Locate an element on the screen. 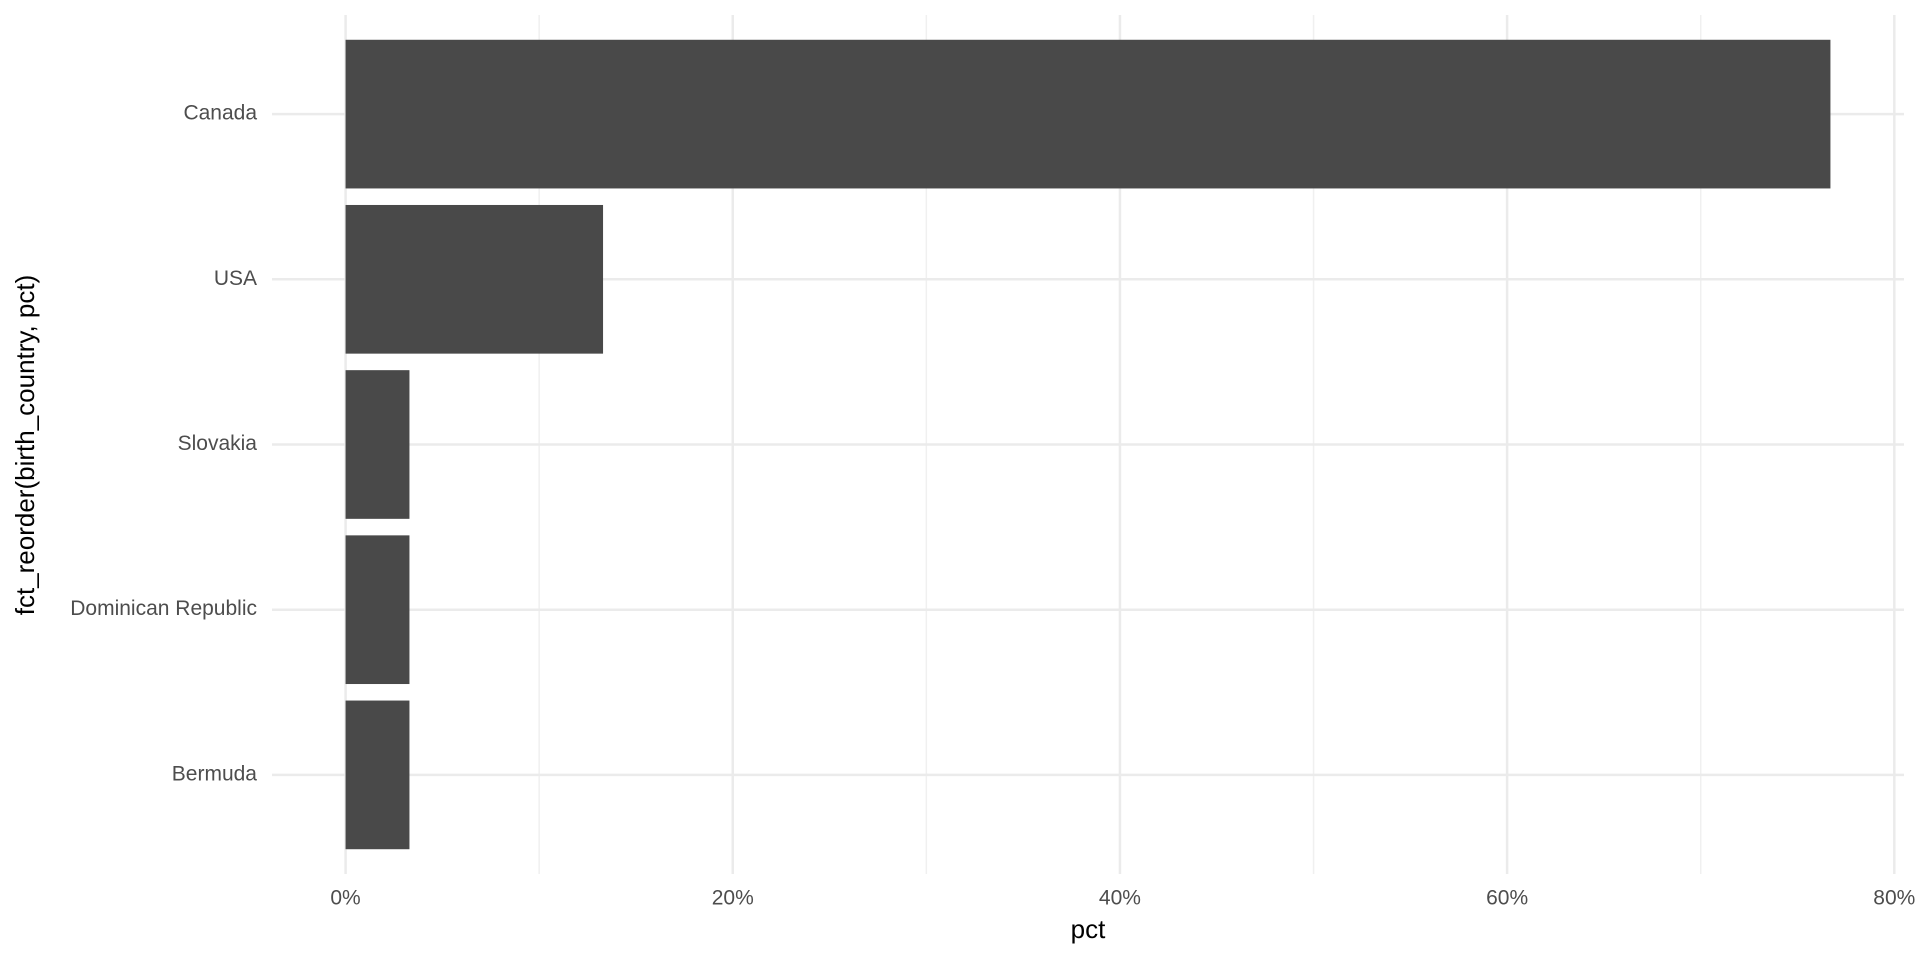 The width and height of the screenshot is (1920, 960). y-tick-label: Slovakia is located at coordinates (218, 443).